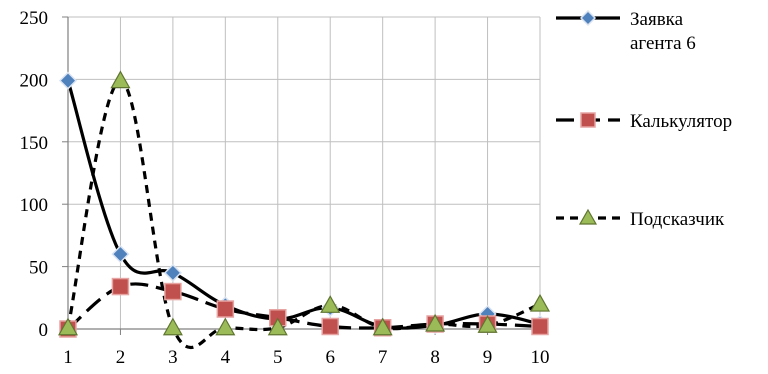 Image resolution: width=768 pixels, height=374 pixels. I want to click on series-line-kalkulyator, so click(303, 306).